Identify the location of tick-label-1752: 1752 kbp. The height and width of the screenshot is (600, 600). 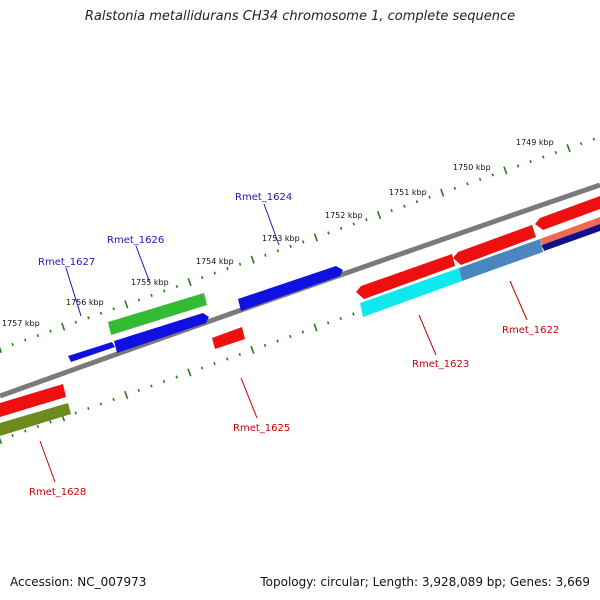
(344, 215).